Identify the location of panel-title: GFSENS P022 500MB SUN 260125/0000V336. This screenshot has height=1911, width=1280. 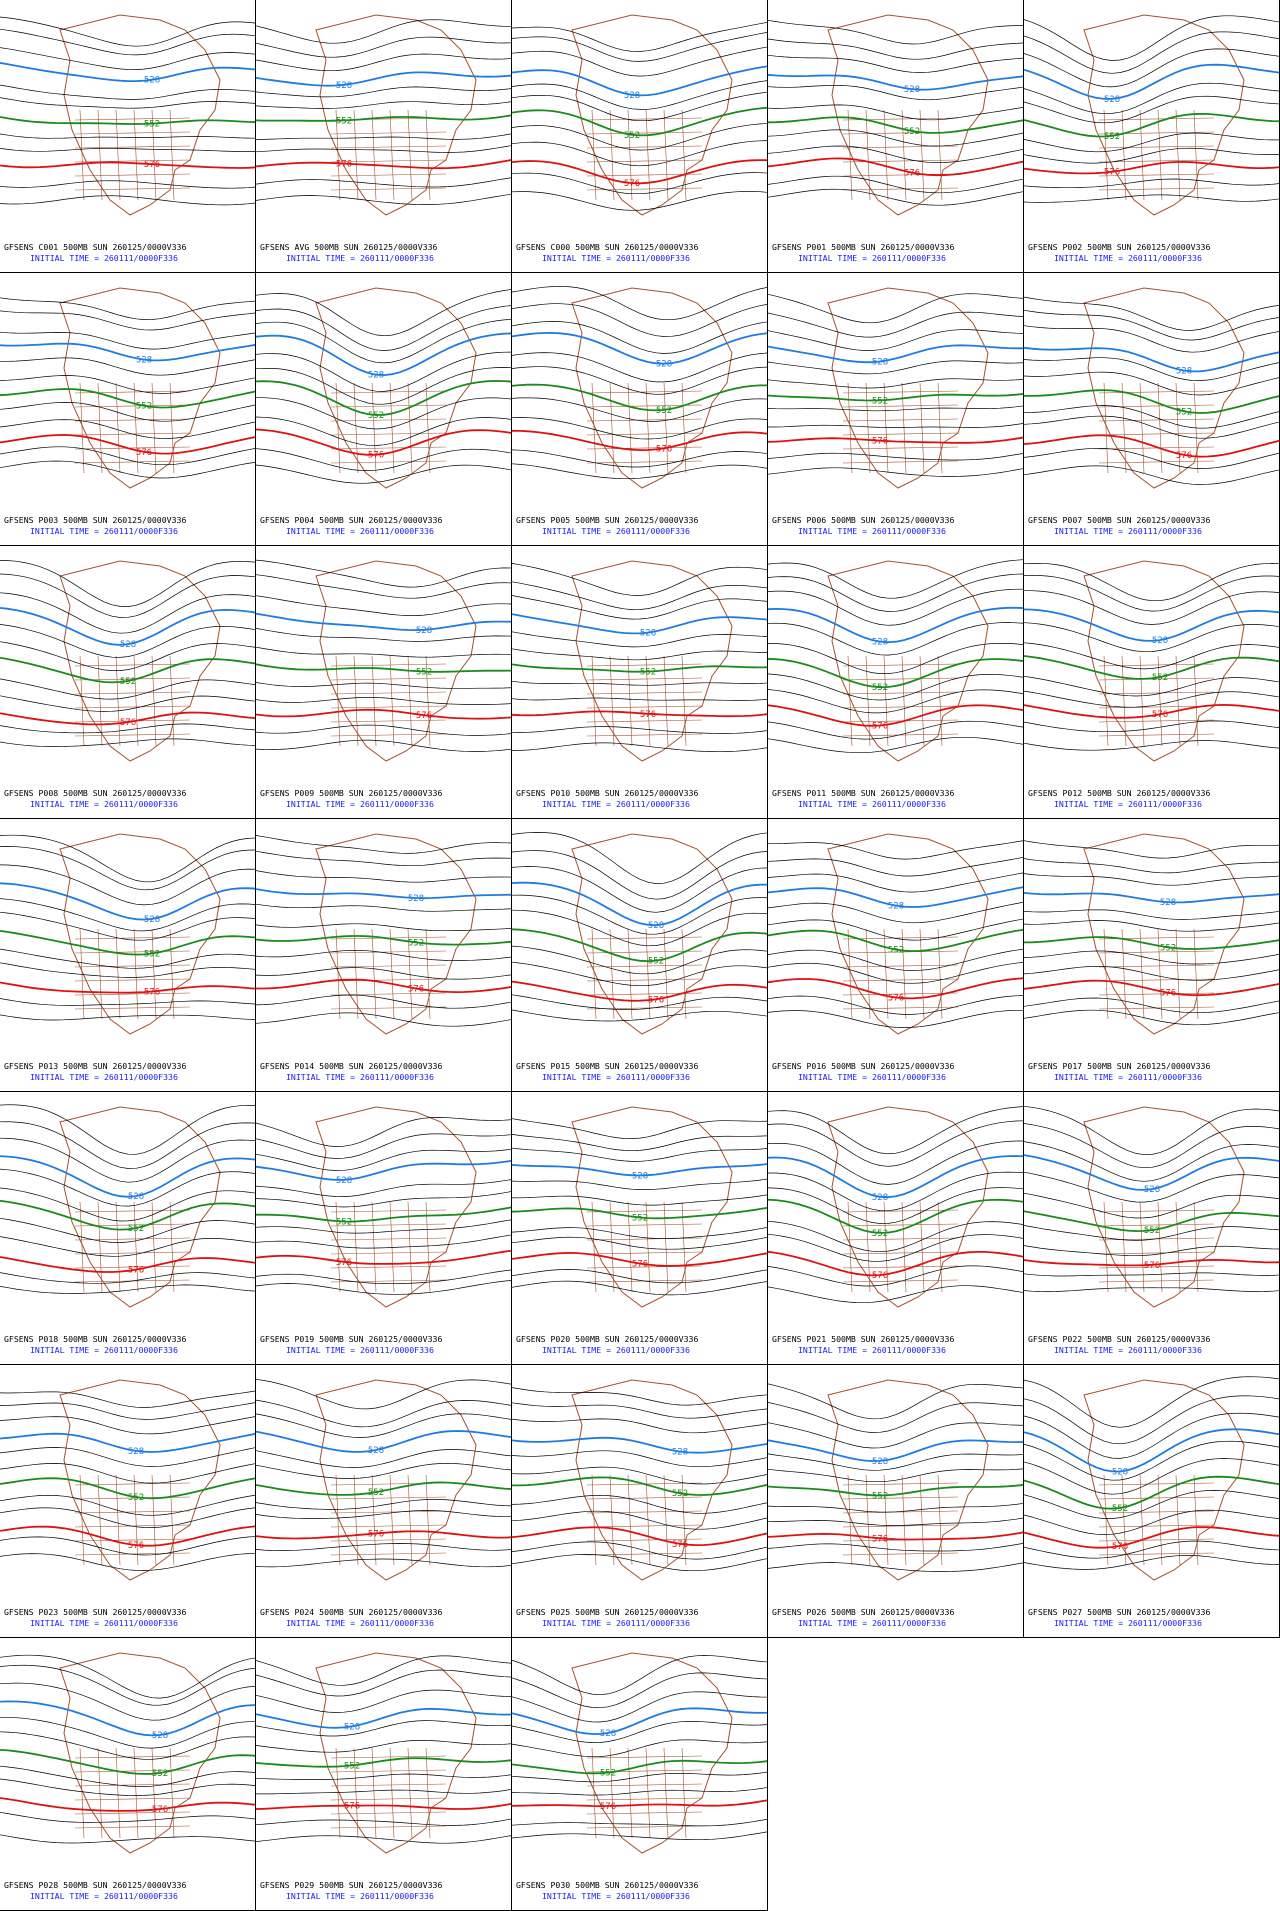
(1119, 1339).